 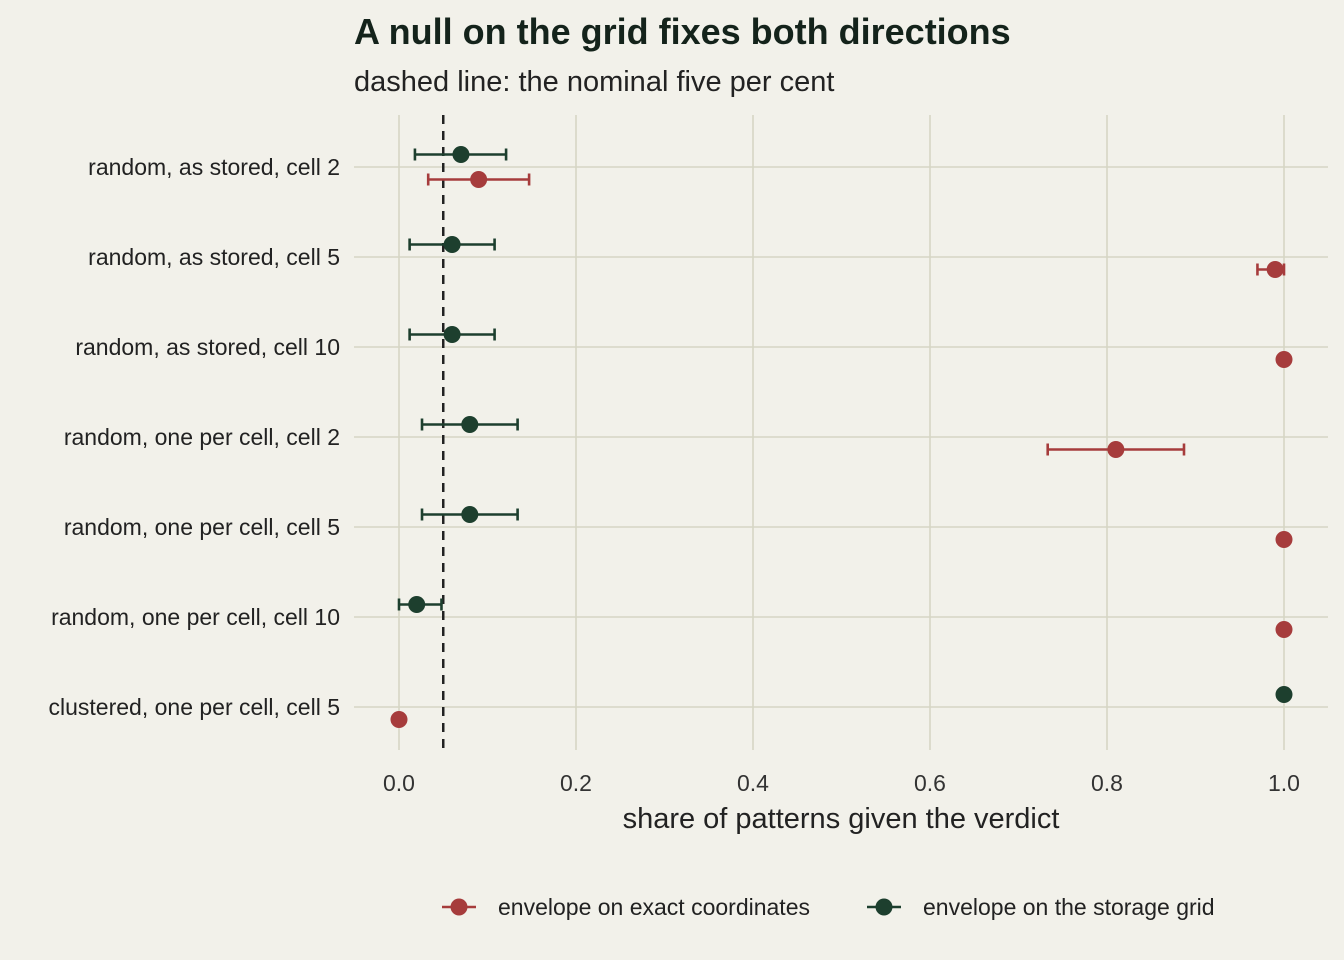 I want to click on x-tick-label: 0.4, so click(x=753, y=783).